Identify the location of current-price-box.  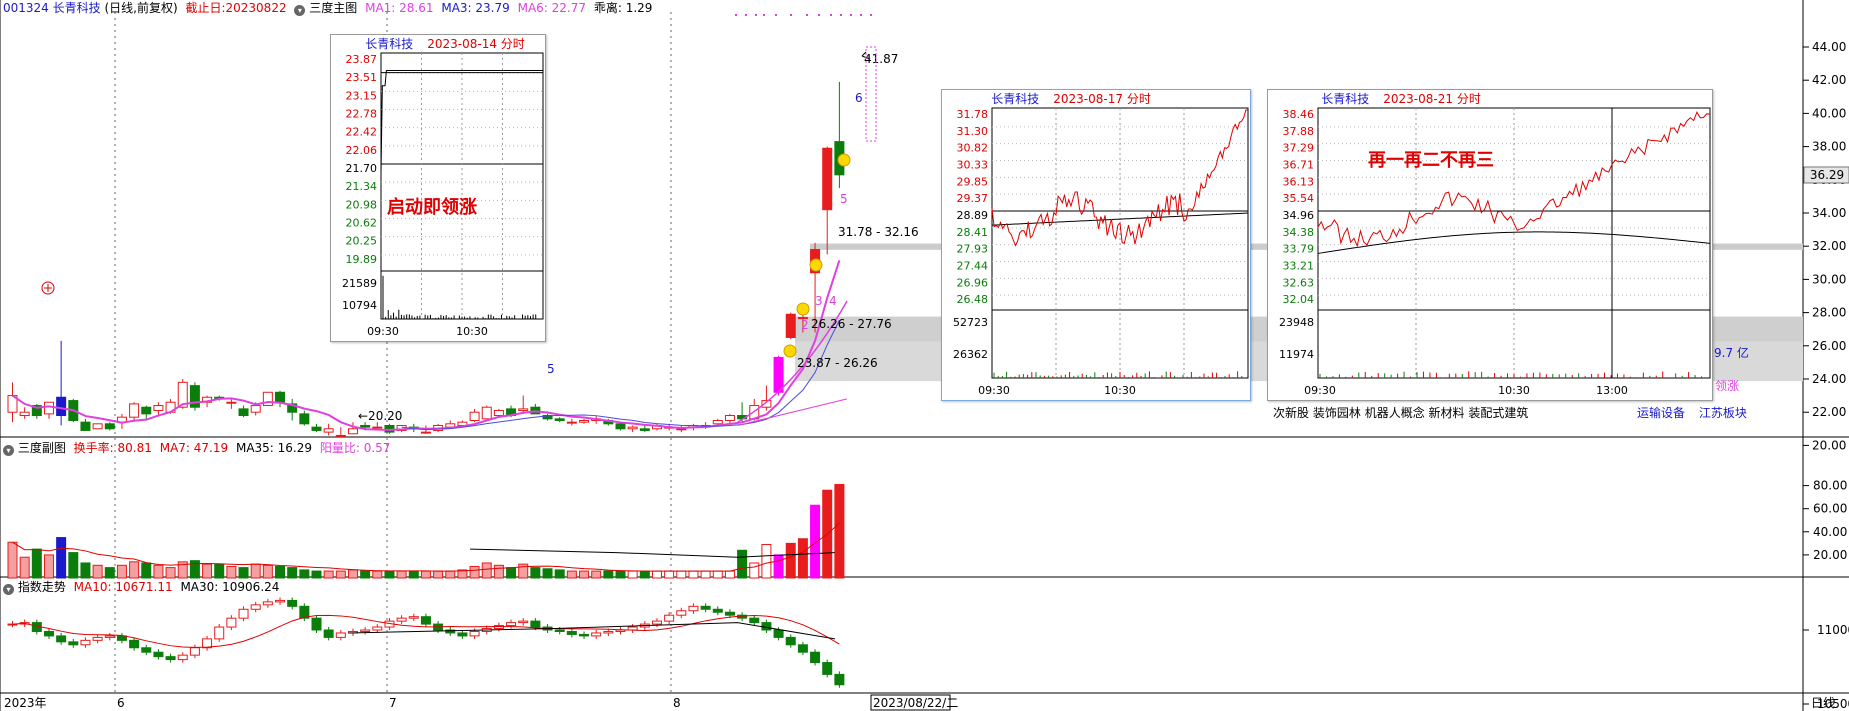
(1826, 175).